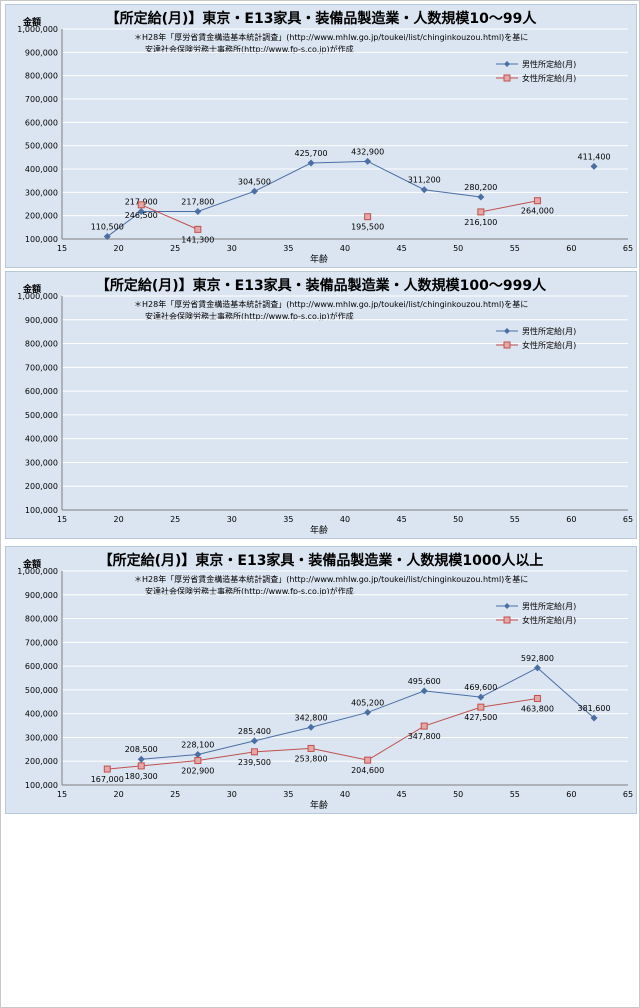 The image size is (640, 1008). I want to click on data-label: 311,200, so click(424, 180).